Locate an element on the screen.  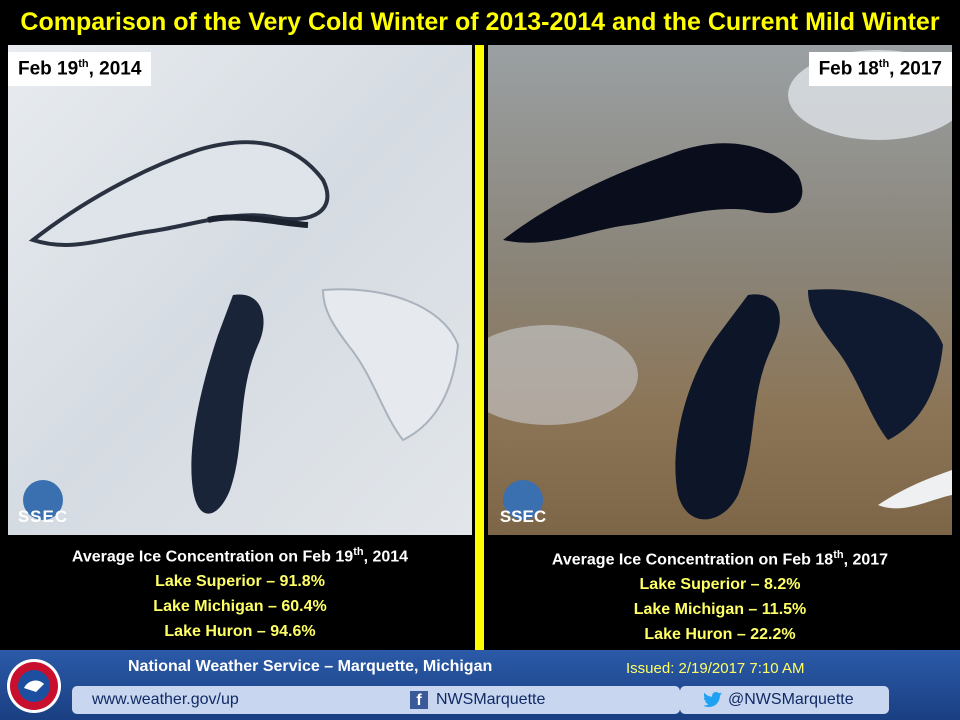
lake-stat: Lake Superior – 91.8% is located at coordinates (240, 582).